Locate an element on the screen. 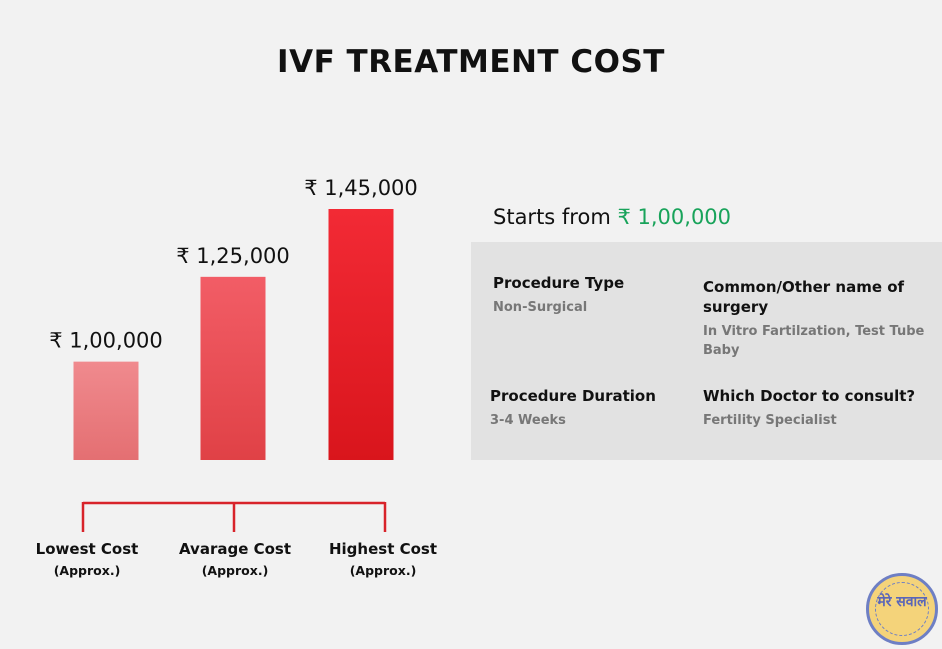 The height and width of the screenshot is (649, 942). duration-cell: Procedure Duration 3-4 Weeks is located at coordinates (590, 408).